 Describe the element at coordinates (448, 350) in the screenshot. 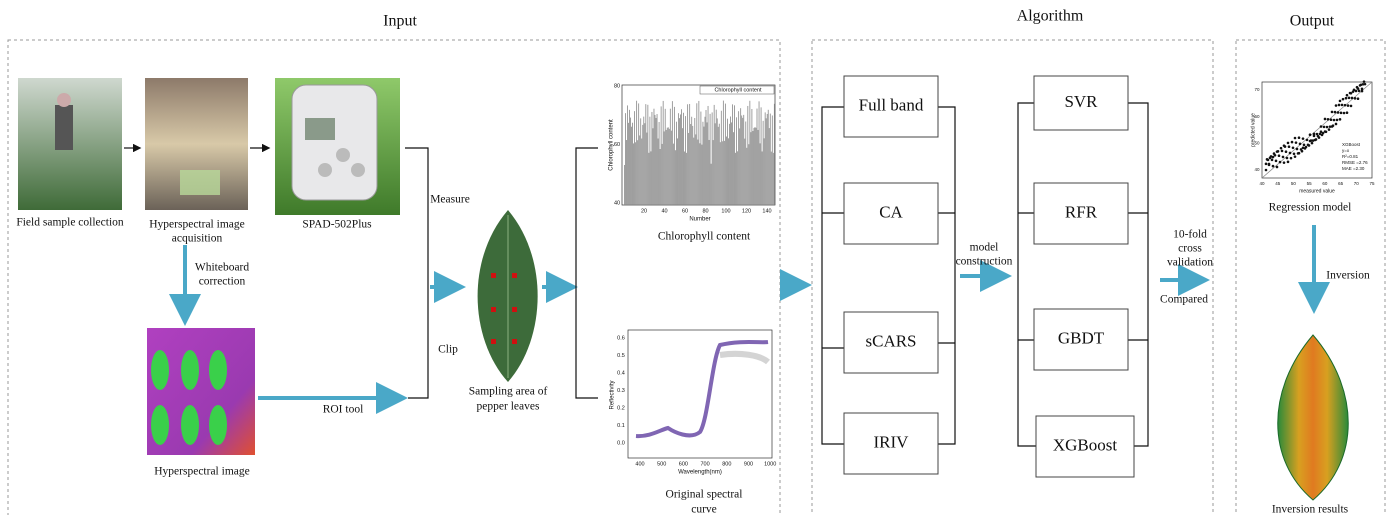

I see `caption: Clip` at that location.